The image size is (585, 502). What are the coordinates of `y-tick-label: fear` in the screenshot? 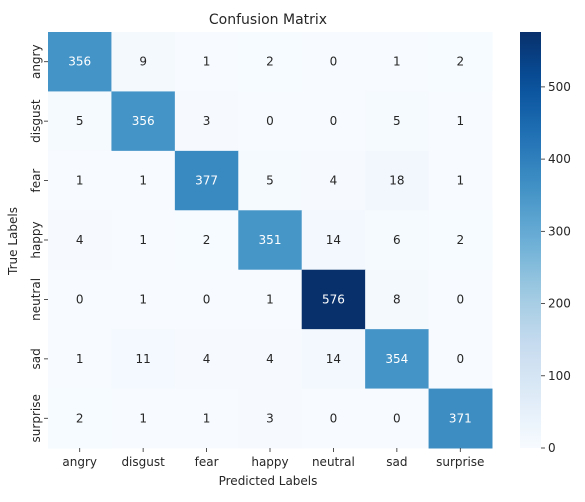 It's located at (36, 181).